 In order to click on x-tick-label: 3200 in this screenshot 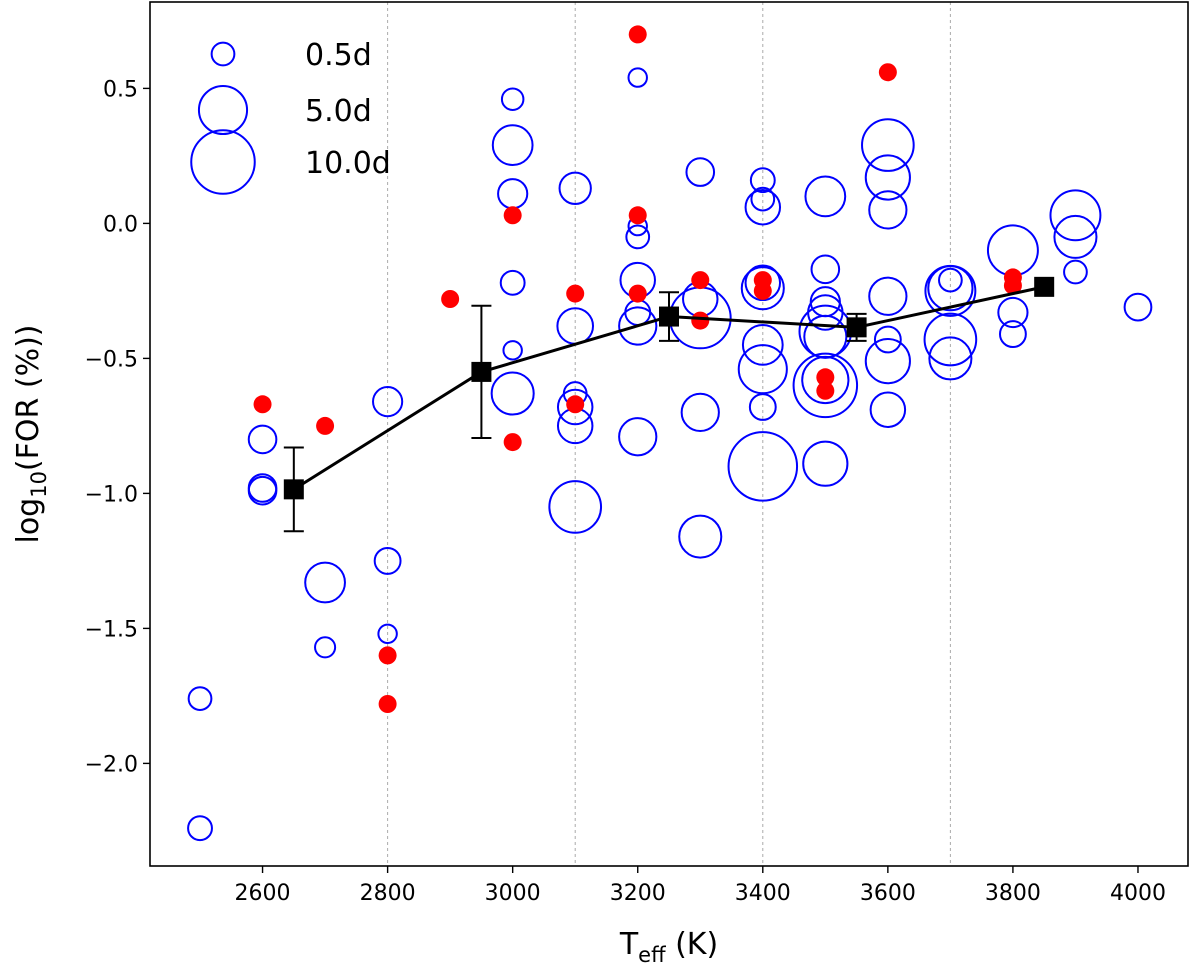, I will do `click(638, 893)`.